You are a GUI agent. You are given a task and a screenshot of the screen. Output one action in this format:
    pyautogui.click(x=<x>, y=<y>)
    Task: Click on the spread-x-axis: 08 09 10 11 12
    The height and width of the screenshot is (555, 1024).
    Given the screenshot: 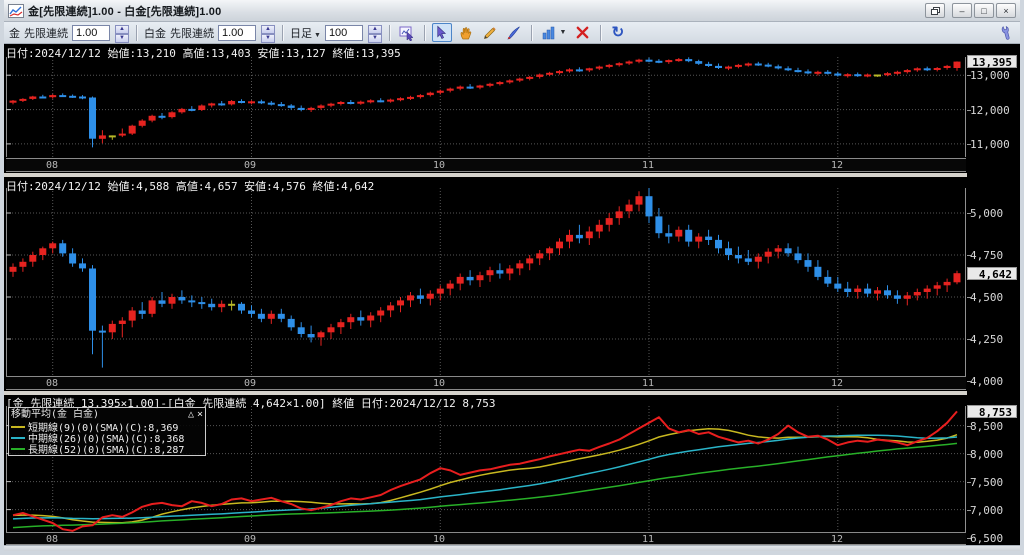 What is the action you would take?
    pyautogui.click(x=486, y=538)
    